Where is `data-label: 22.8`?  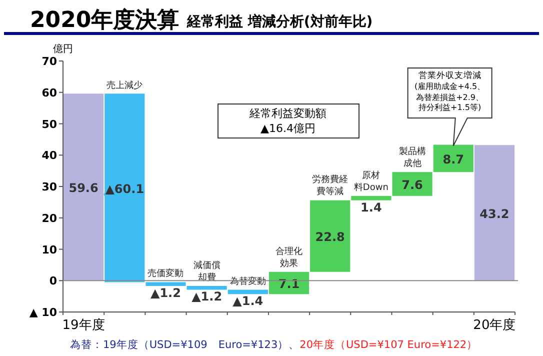
data-label: 22.8 is located at coordinates (330, 237).